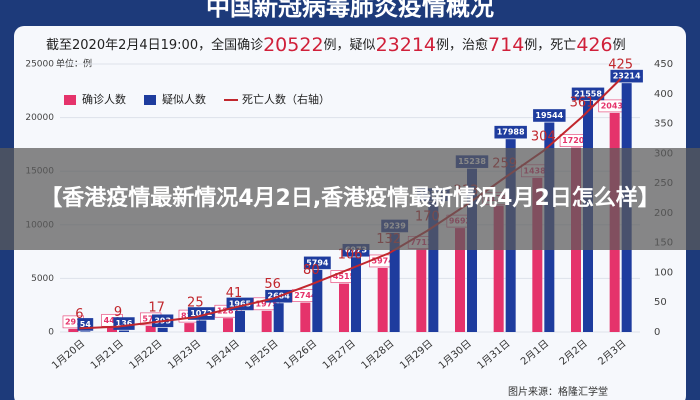 This screenshot has width=700, height=400. What do you see at coordinates (150, 318) in the screenshot?
I see `value-label: 571` at bounding box center [150, 318].